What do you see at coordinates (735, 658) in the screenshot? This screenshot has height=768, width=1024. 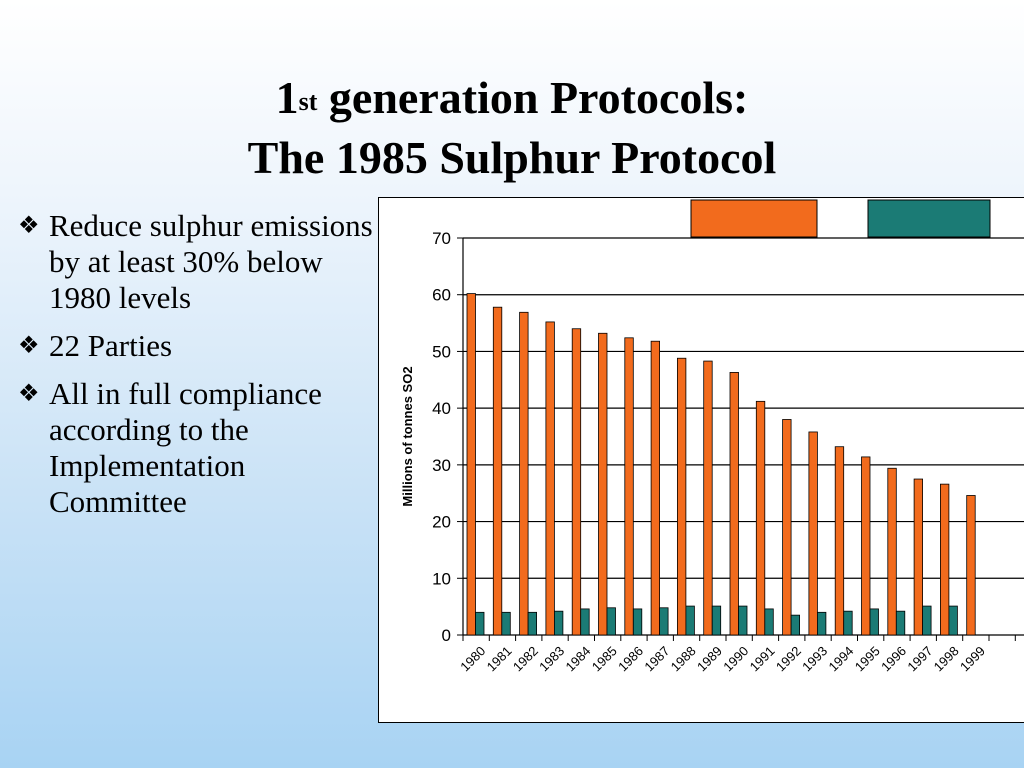 I see `x-tick-label: 1990` at bounding box center [735, 658].